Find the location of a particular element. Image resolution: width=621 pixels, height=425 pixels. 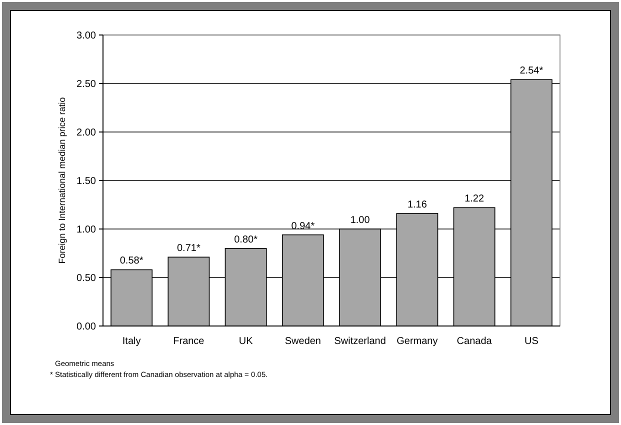

x-tick-label: Germany is located at coordinates (417, 341).